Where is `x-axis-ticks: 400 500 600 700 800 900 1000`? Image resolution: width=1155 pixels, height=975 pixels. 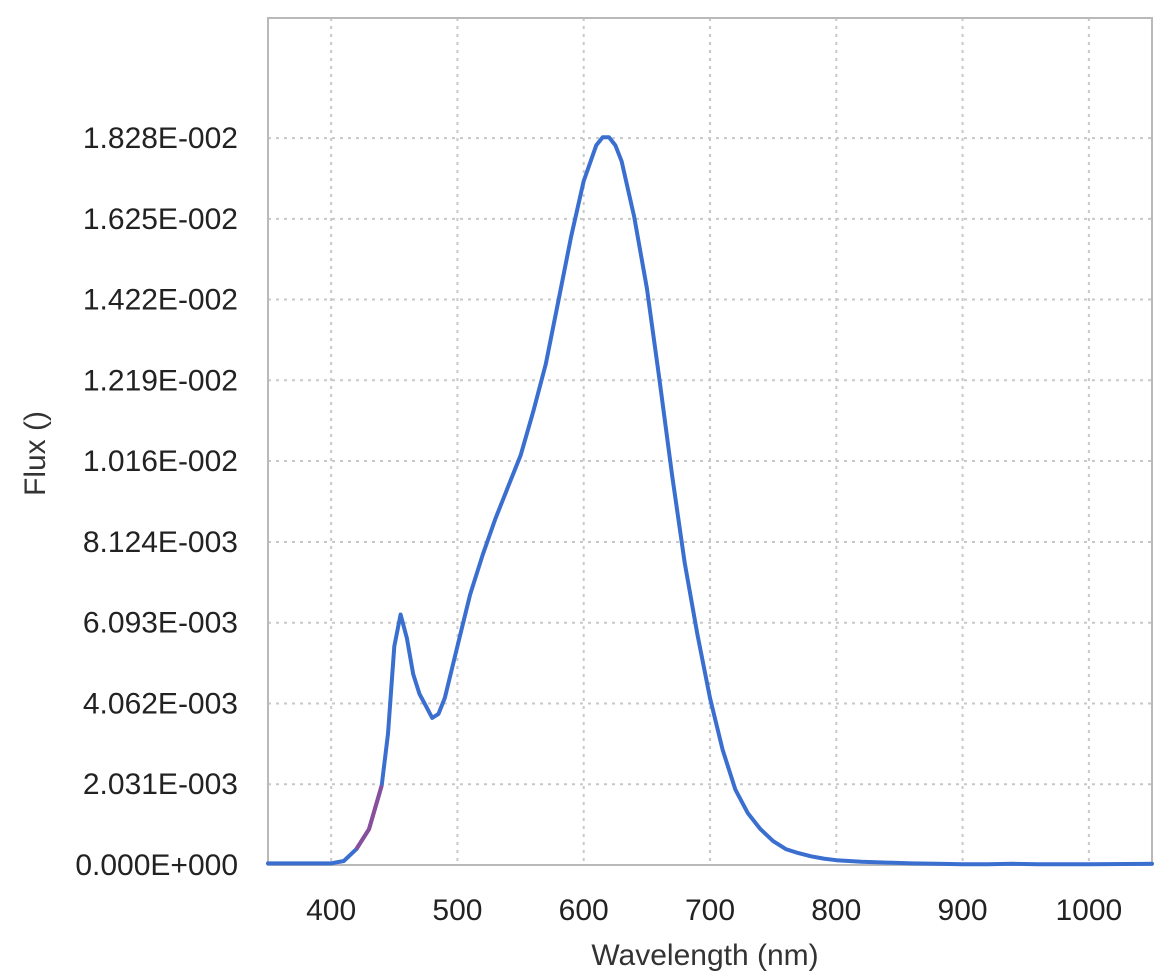
x-axis-ticks: 400 500 600 700 800 900 1000 is located at coordinates (714, 910).